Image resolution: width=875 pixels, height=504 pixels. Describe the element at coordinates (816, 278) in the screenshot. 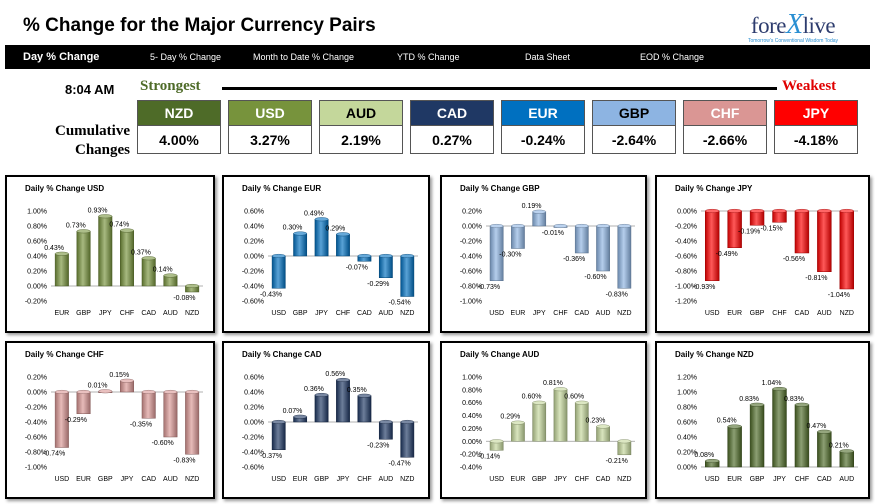

I see `data-label: -0.81%` at that location.